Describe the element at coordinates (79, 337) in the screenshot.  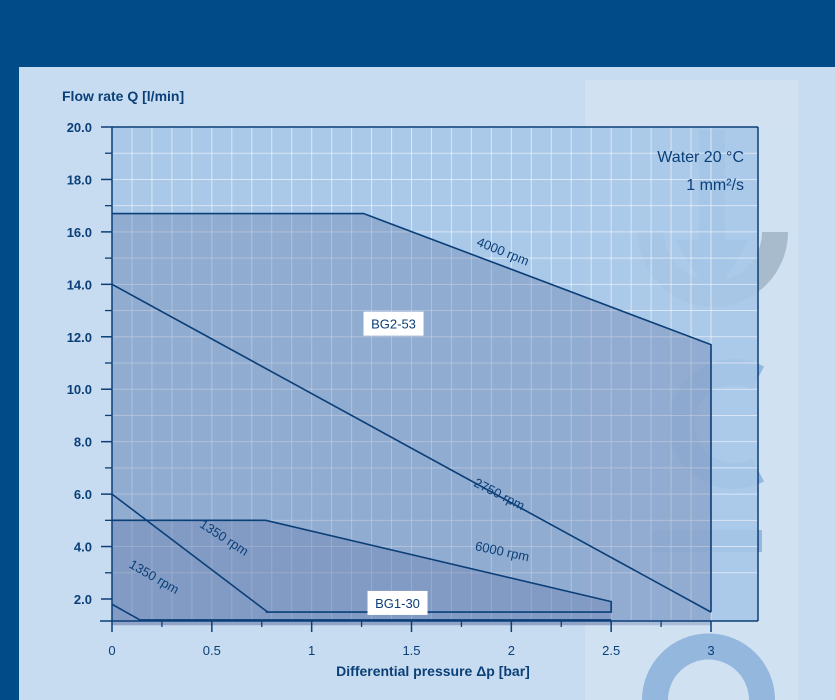
I see `y-tick-label: 12.0` at that location.